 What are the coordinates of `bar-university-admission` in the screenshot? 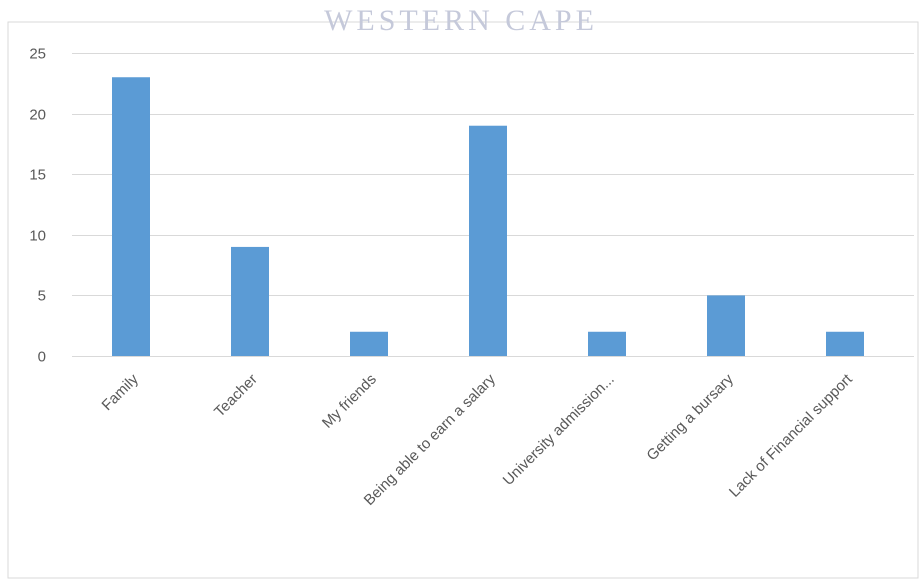 It's located at (607, 343).